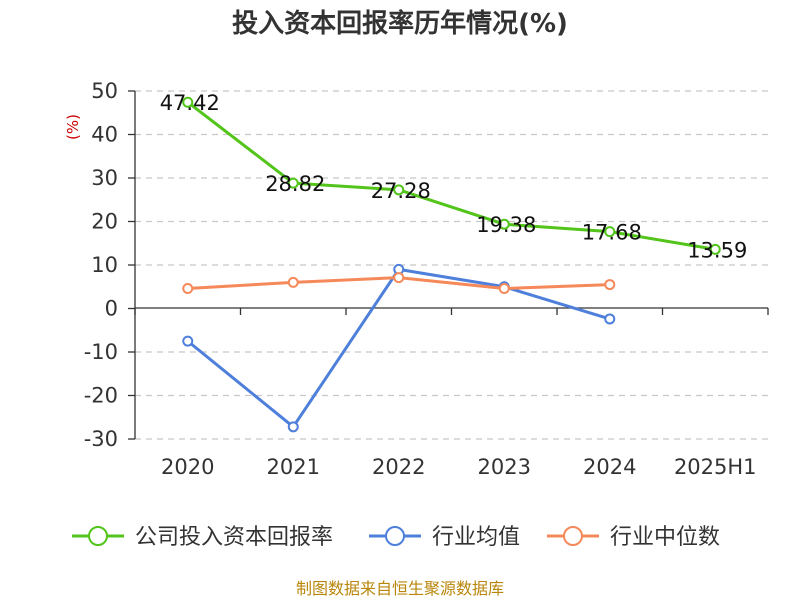 The width and height of the screenshot is (800, 600). I want to click on y-tick-label: -30, so click(101, 439).